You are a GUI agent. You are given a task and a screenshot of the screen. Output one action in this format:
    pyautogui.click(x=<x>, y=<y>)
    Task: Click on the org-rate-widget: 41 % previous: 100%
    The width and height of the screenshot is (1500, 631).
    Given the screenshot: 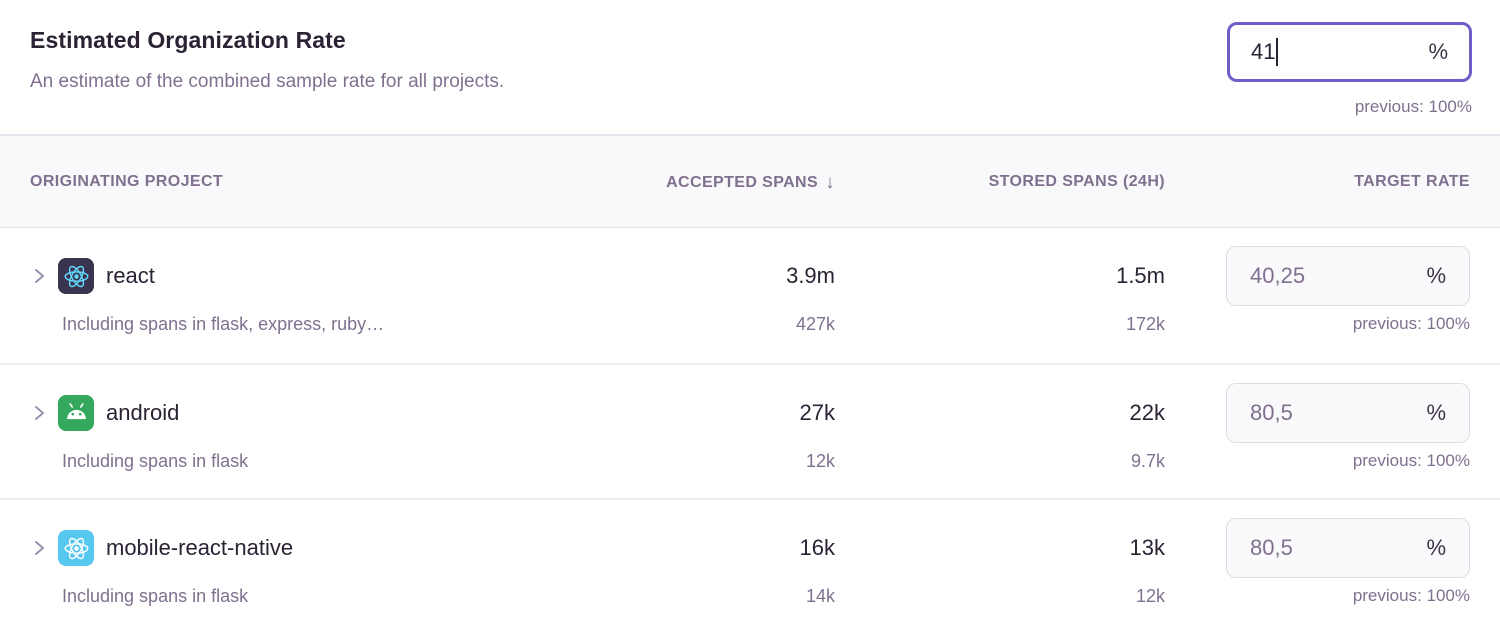 What is the action you would take?
    pyautogui.click(x=1349, y=69)
    